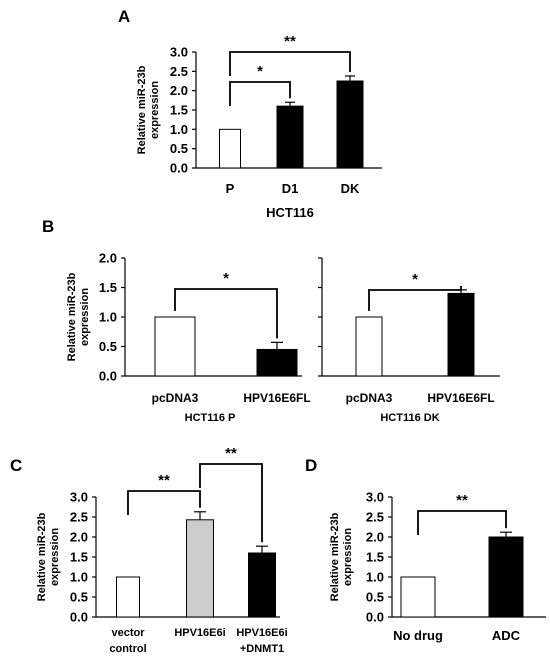  I want to click on panel-letter: B, so click(48, 226).